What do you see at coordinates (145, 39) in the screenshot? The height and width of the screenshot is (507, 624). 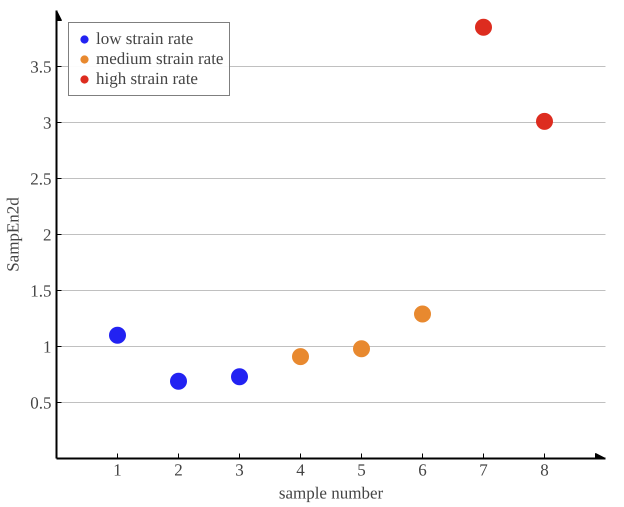 I see `legend-label: low strain rate` at bounding box center [145, 39].